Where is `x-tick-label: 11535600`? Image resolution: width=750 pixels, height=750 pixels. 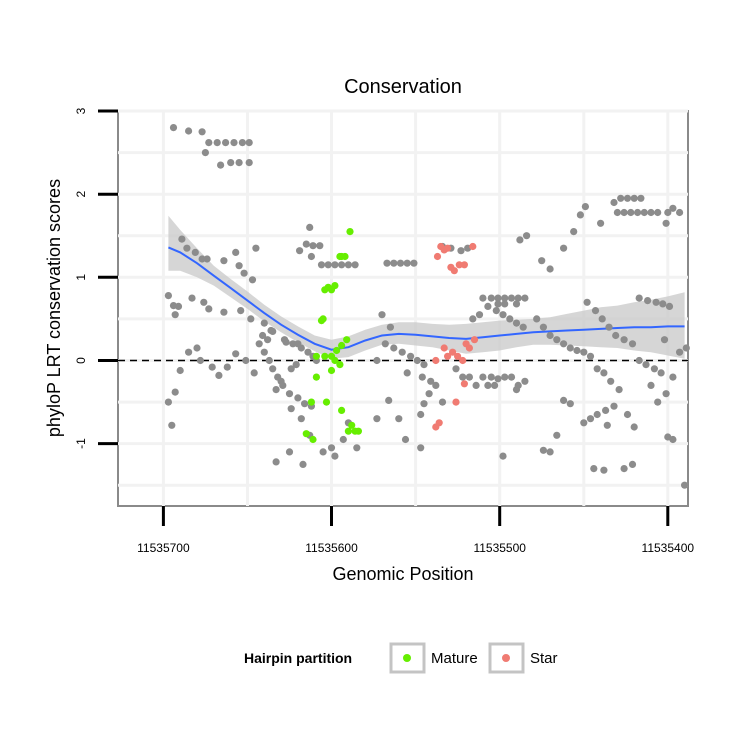
x-tick-label: 11535600 is located at coordinates (331, 548).